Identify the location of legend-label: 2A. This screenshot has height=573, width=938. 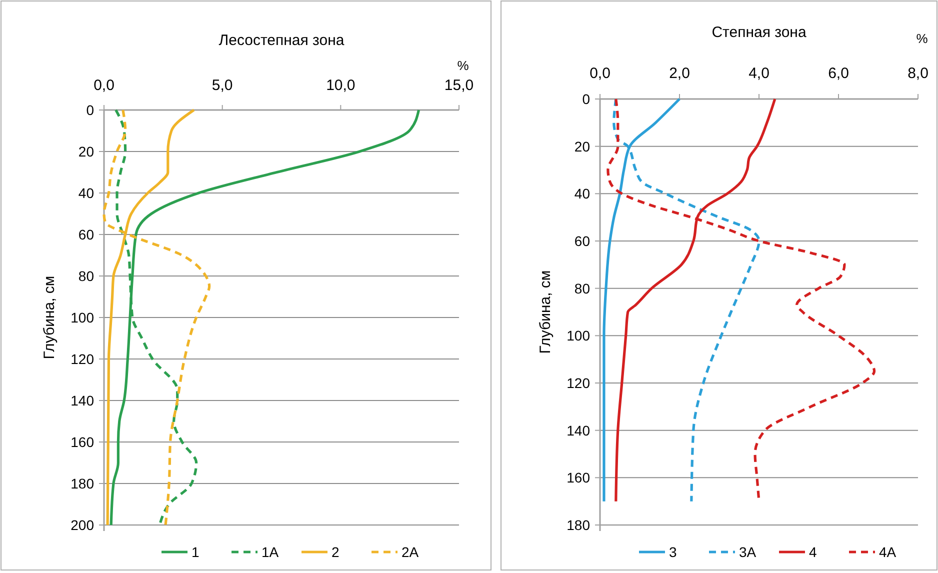
(411, 552).